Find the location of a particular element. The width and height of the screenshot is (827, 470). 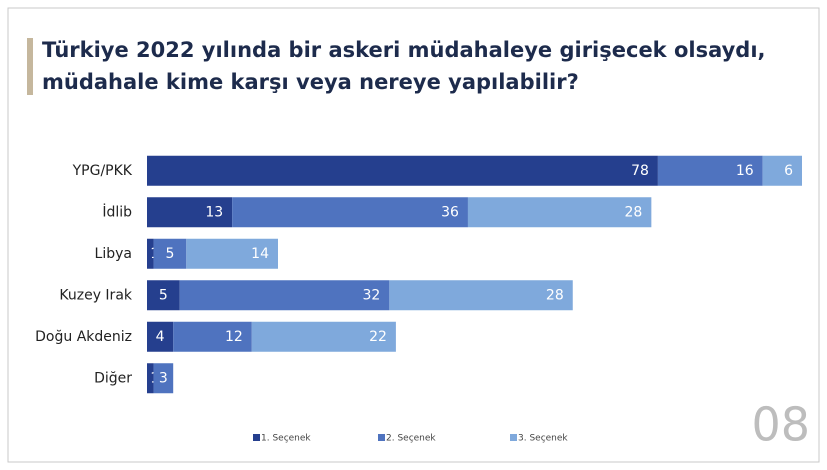

title-accent is located at coordinates (30, 66).